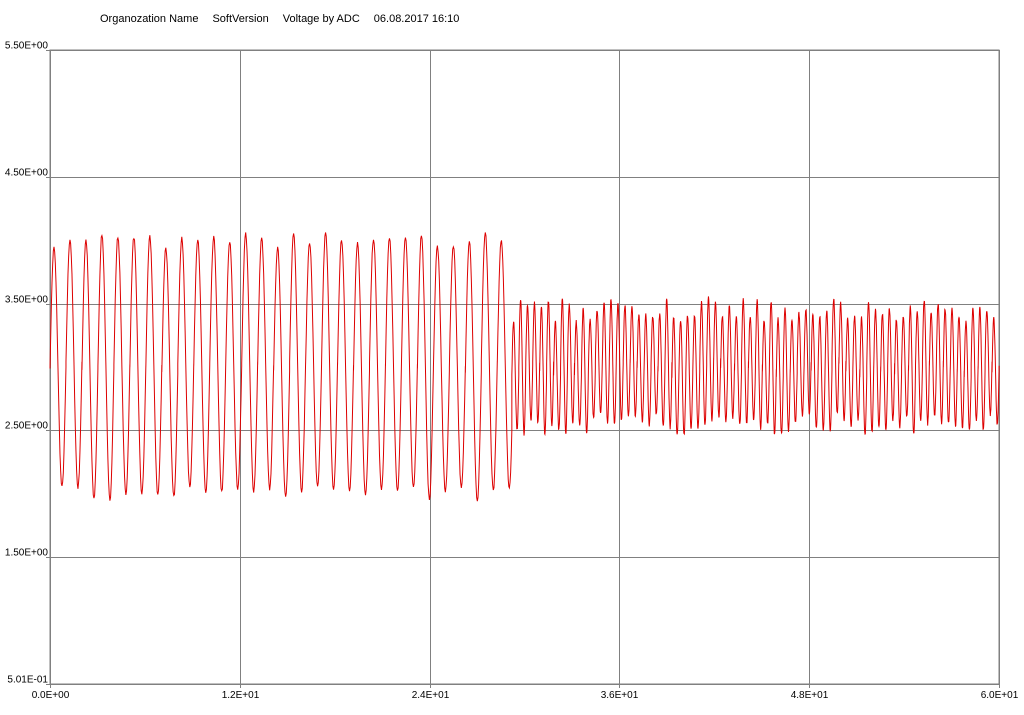 Image resolution: width=1024 pixels, height=715 pixels. What do you see at coordinates (149, 19) in the screenshot?
I see `organization-name: Organozation Name` at bounding box center [149, 19].